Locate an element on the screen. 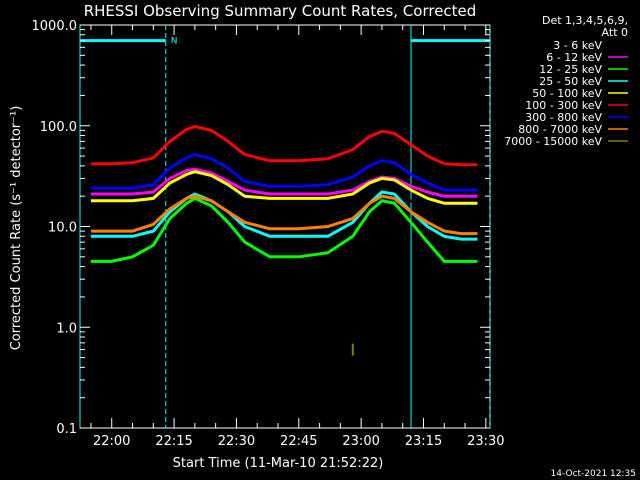 The height and width of the screenshot is (480, 640). legend-header: Det 1,3,4,5,6,9, is located at coordinates (585, 20).